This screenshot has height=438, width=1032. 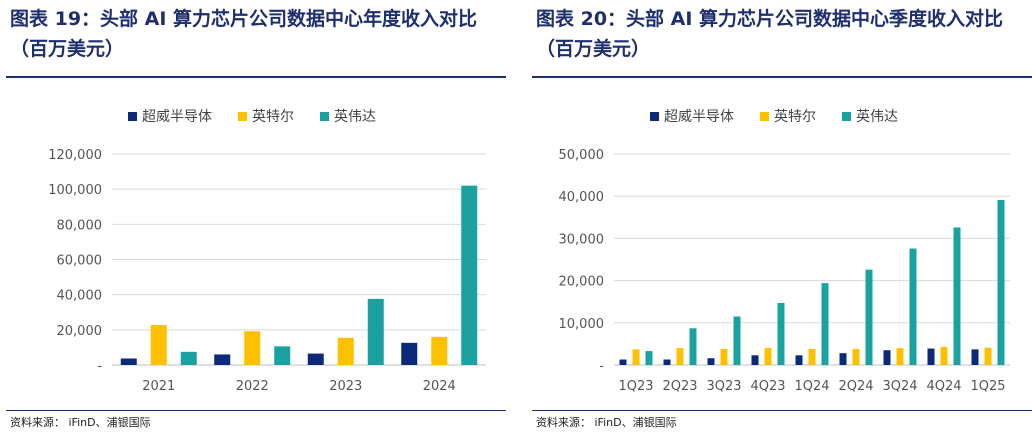 I want to click on y-tick-label: 120,000, so click(x=75, y=155).